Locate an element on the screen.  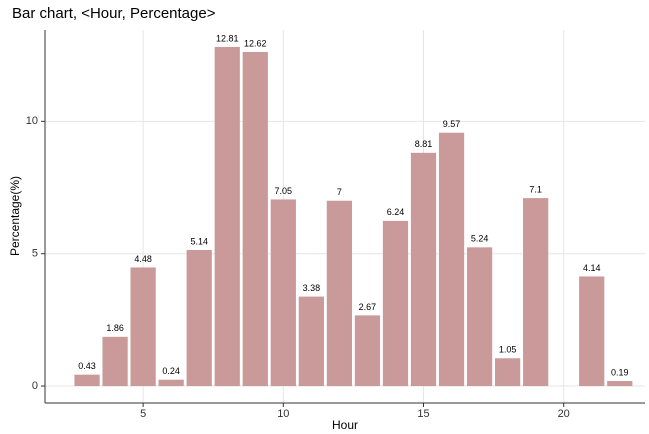
x-tick-label: 20 is located at coordinates (564, 414).